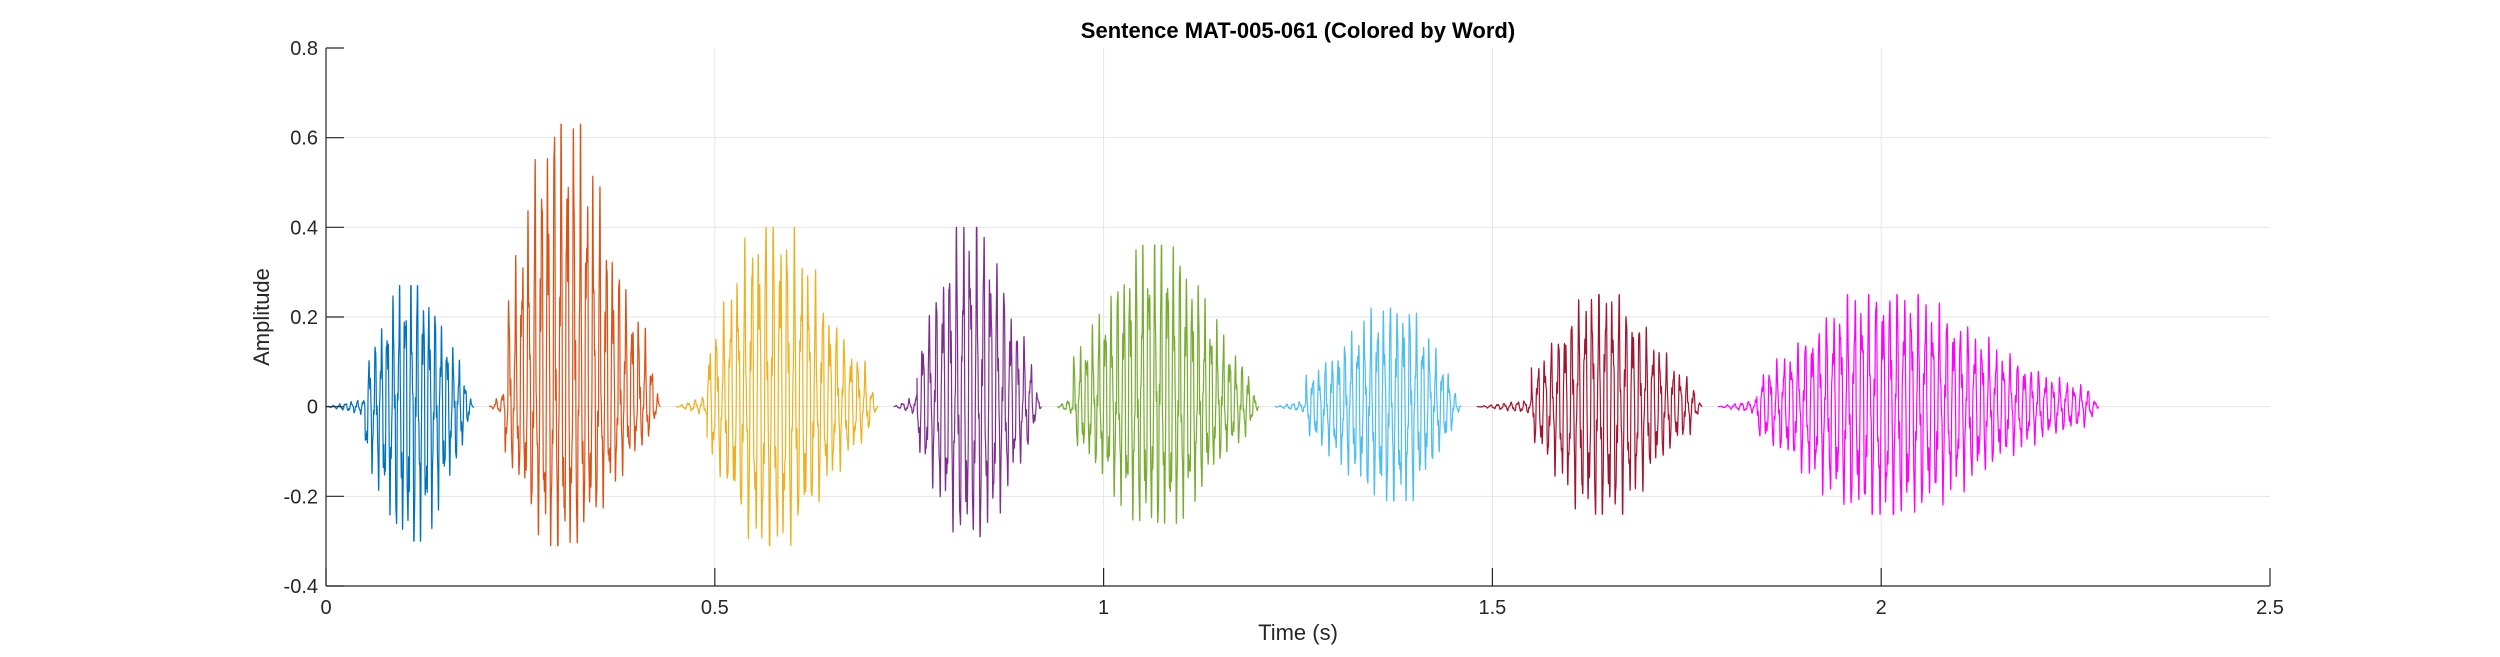  Describe the element at coordinates (301, 587) in the screenshot. I see `y-tick-label: -0.4` at that location.